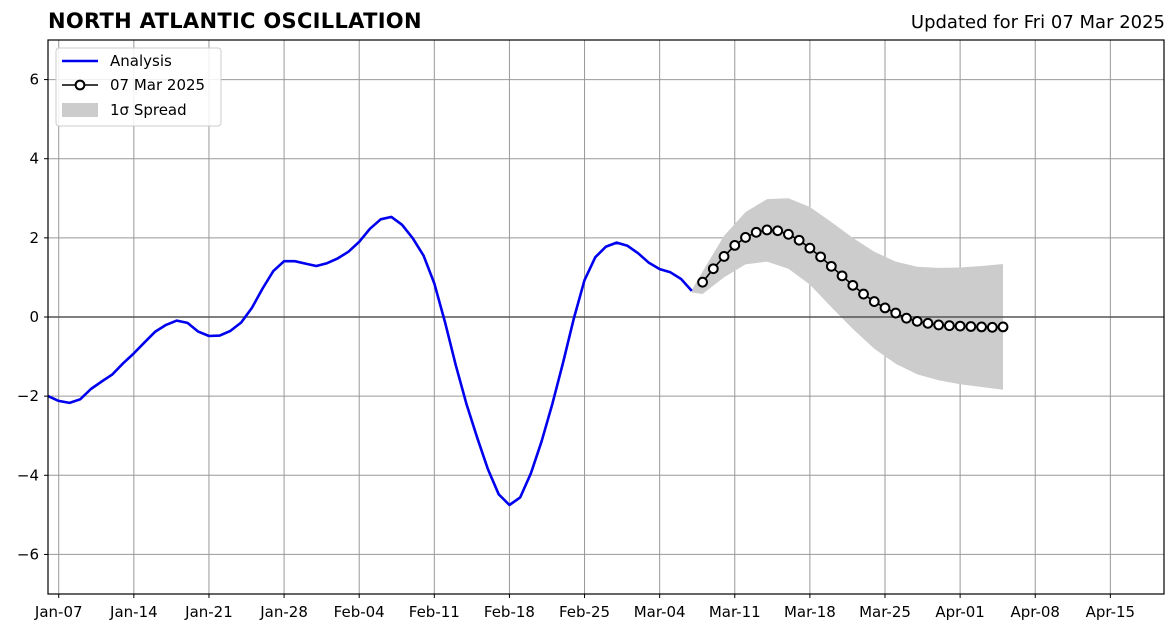  I want to click on x-tick-label: Mar-04, so click(660, 612).